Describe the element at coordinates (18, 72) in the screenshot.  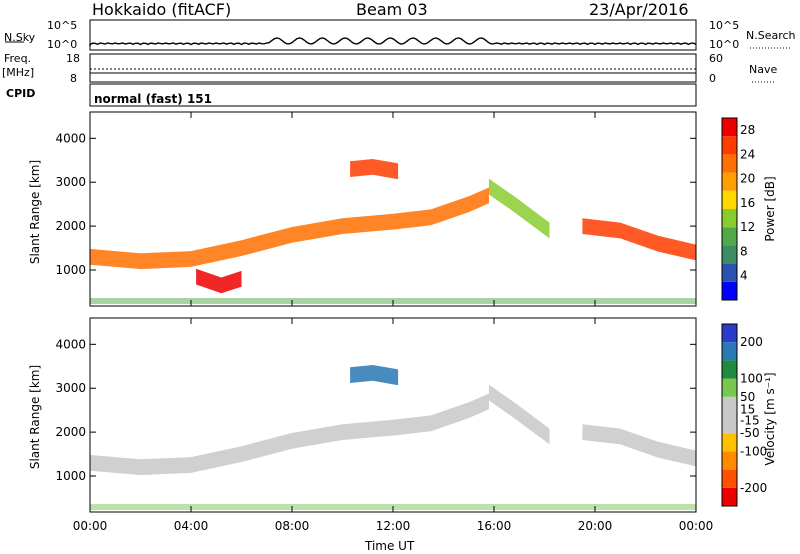
I see `freq-unit: [MHz]` at that location.